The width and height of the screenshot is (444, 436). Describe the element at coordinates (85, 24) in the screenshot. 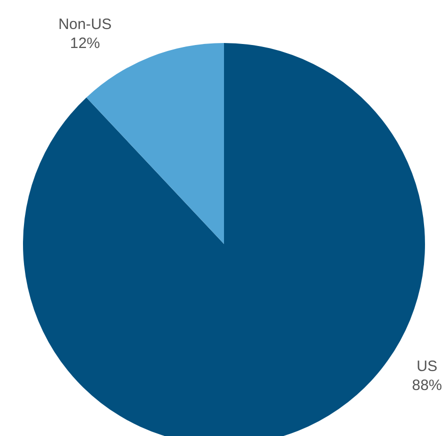

I see `slice-label: Non-US` at that location.